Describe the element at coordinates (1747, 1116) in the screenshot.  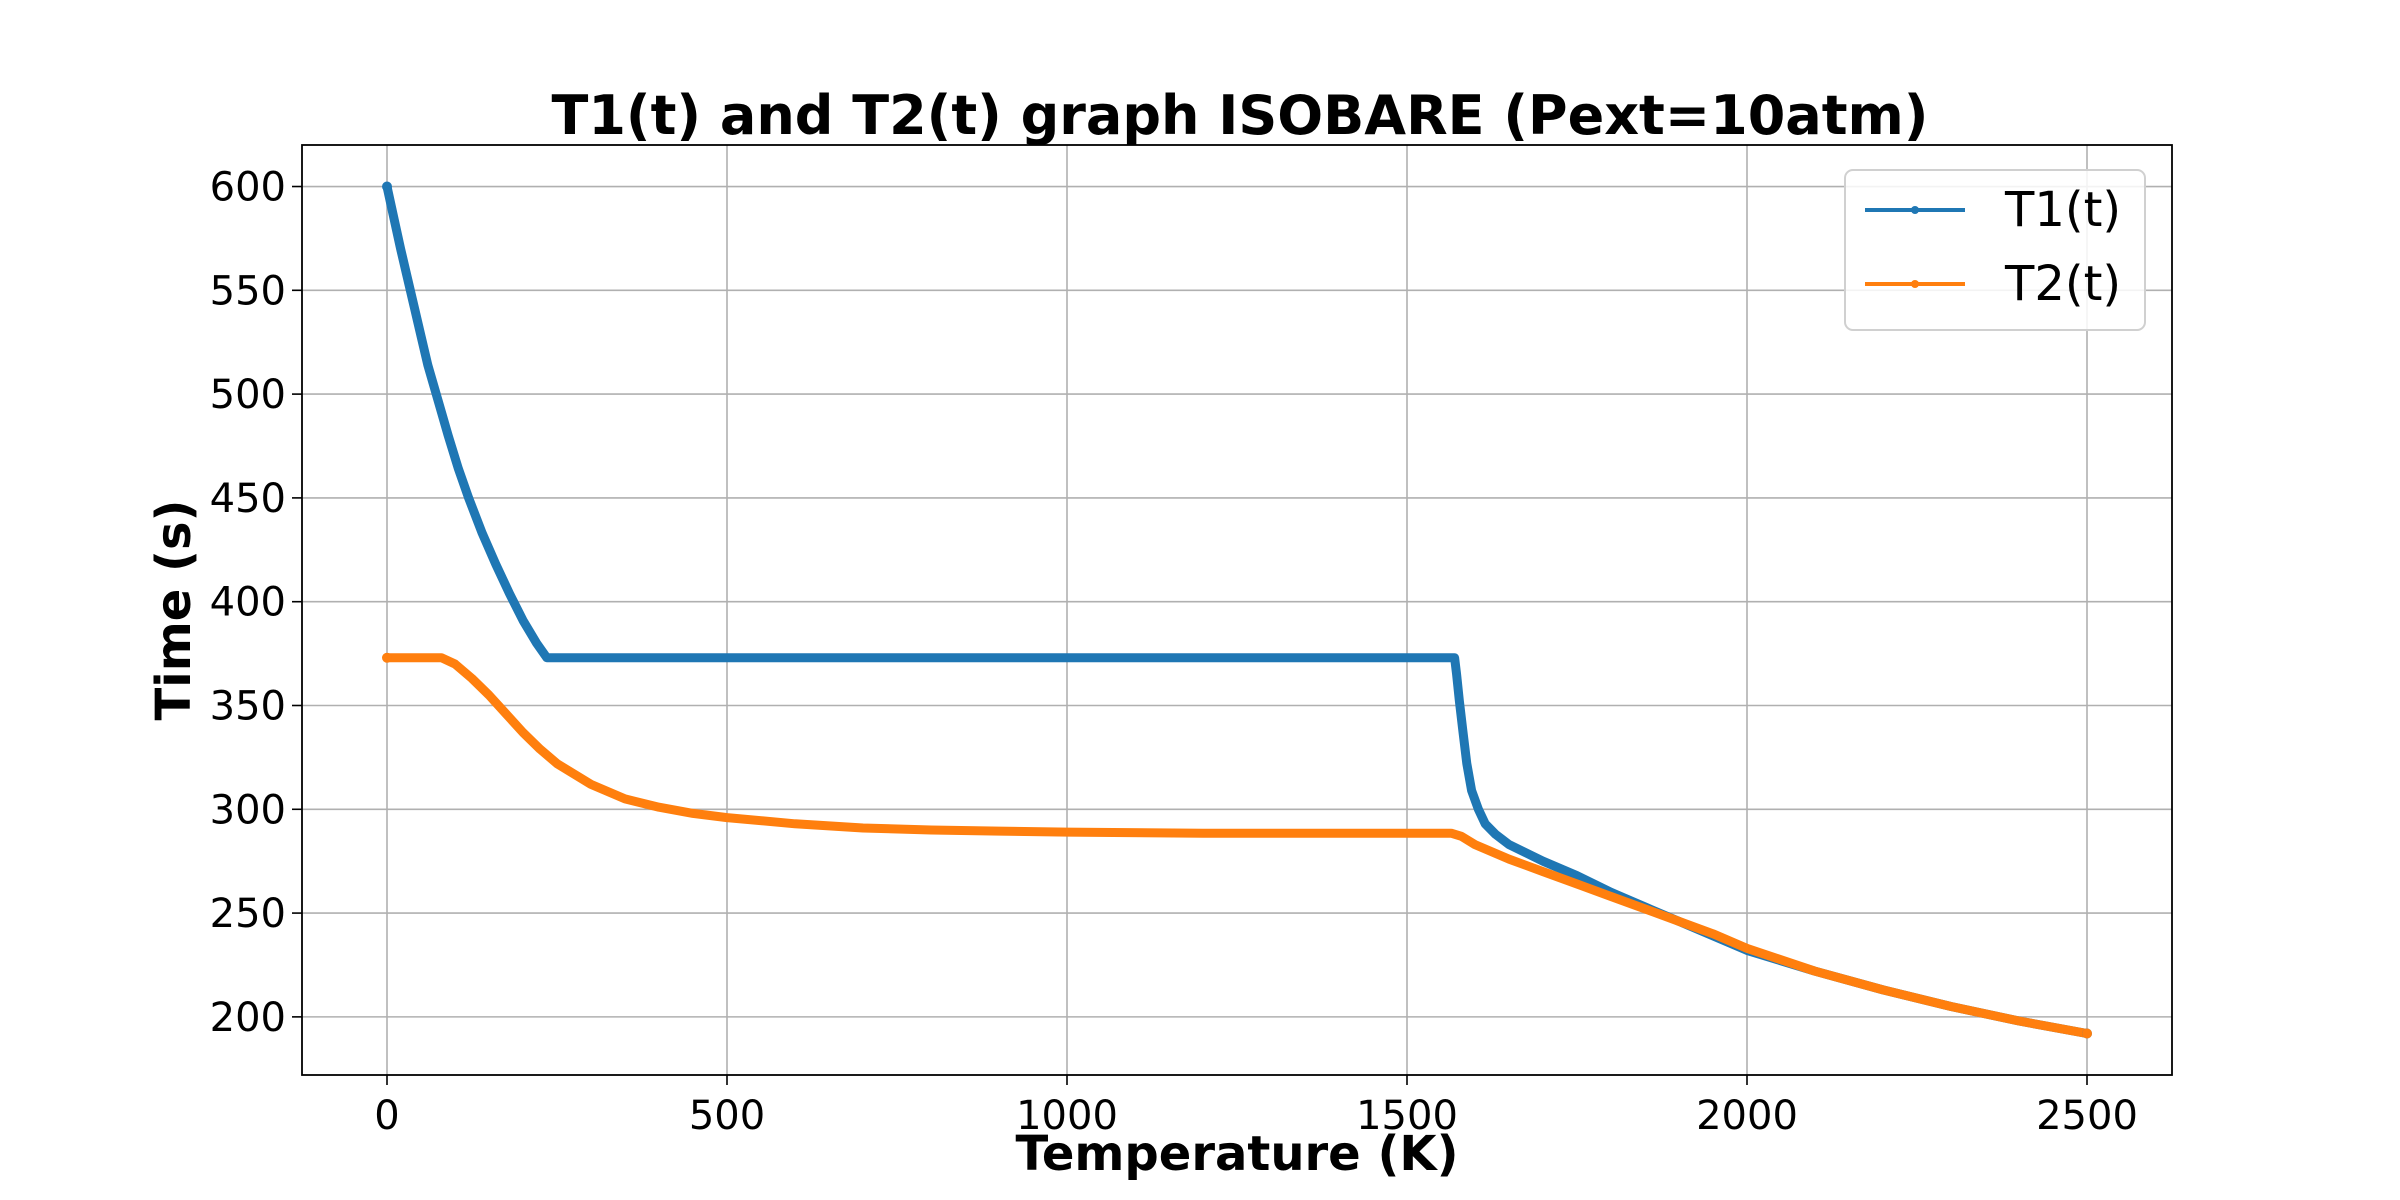
I see `x-tick-label: 2000` at that location.